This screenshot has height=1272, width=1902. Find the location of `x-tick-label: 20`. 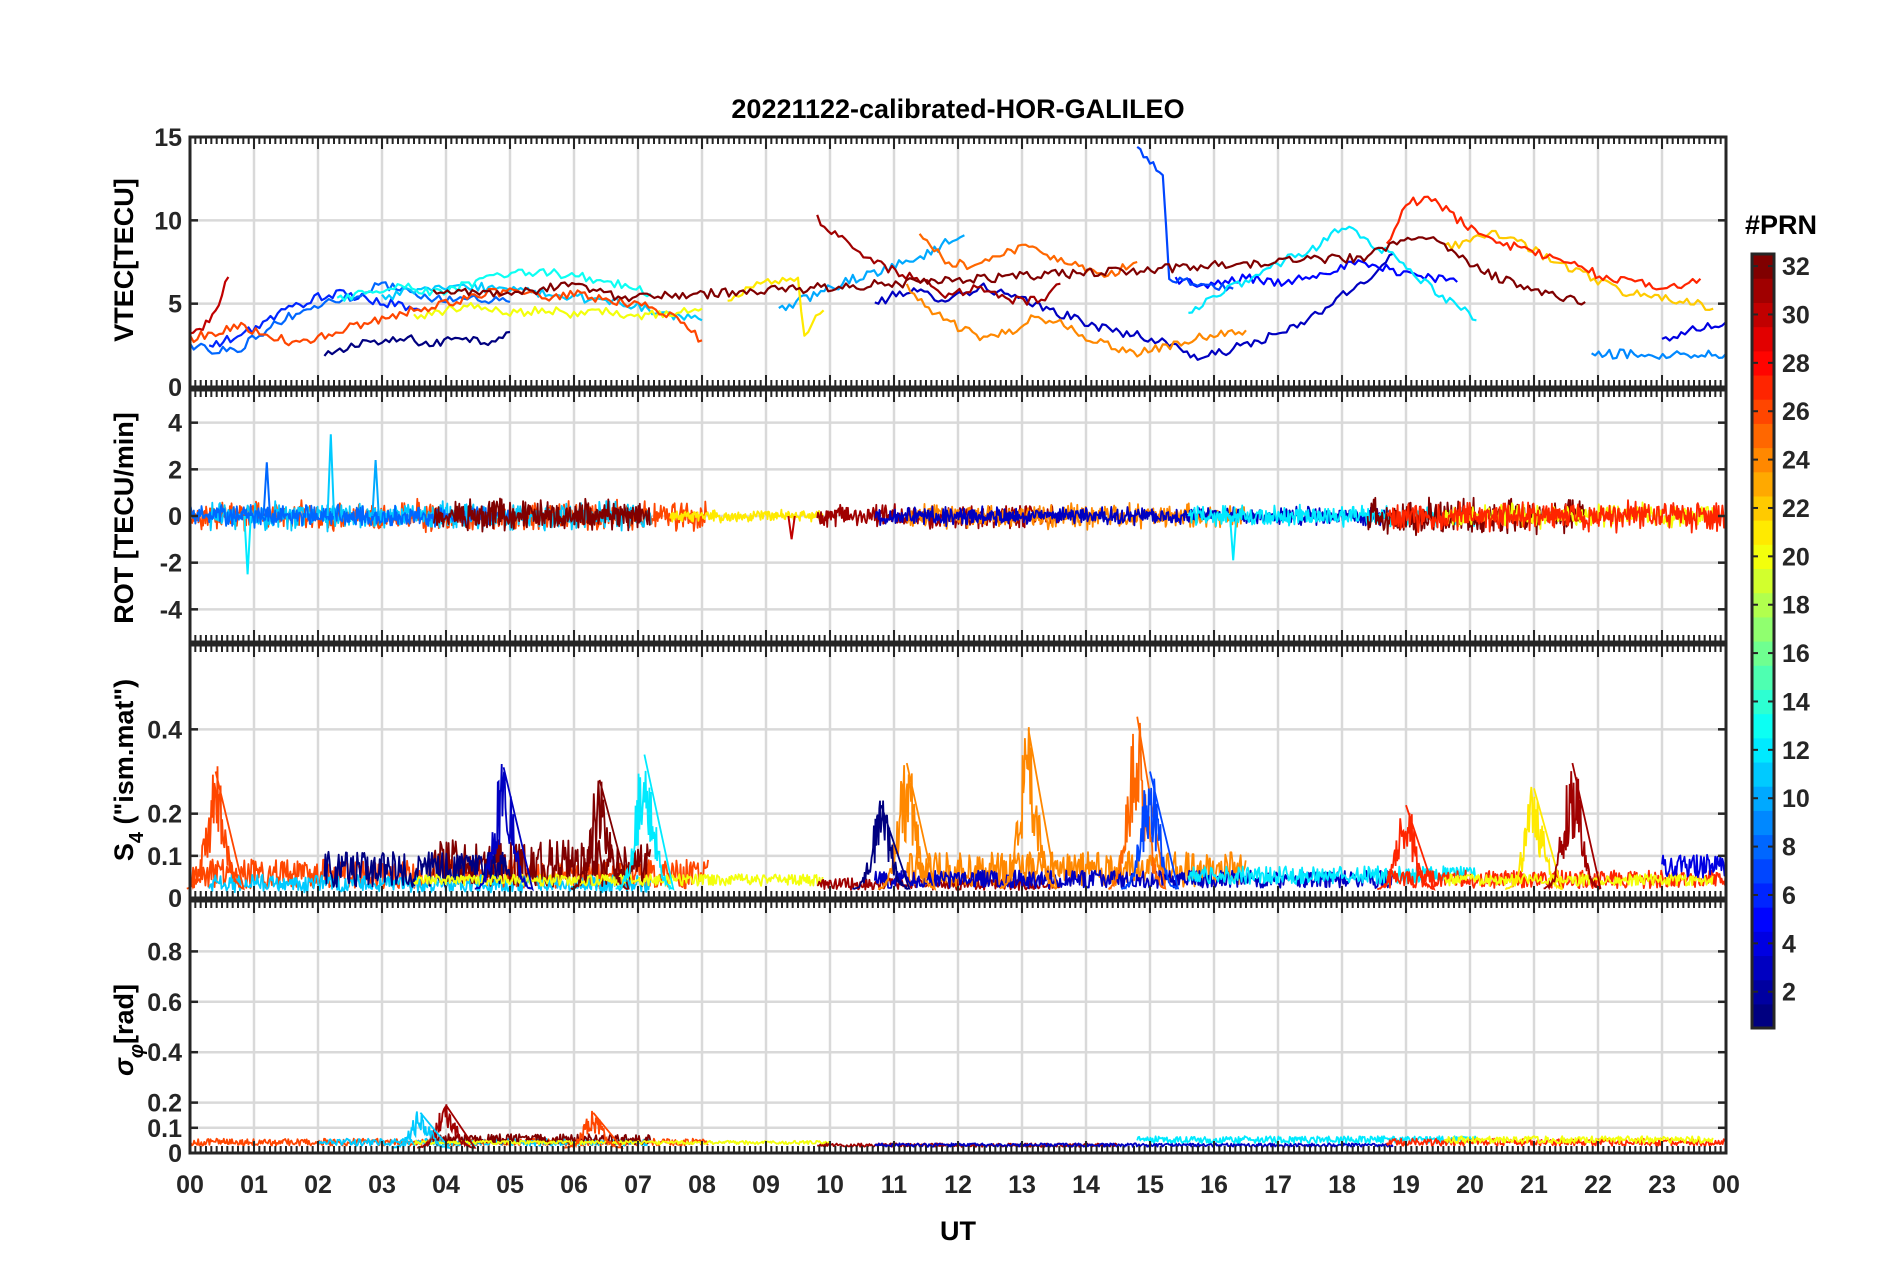

x-tick-label: 20 is located at coordinates (1470, 1185).